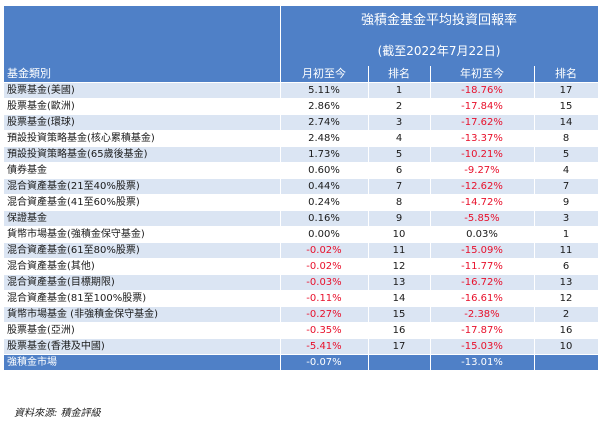  Describe the element at coordinates (566, 74) in the screenshot. I see `col-header-rank-ytd: 排名` at that location.